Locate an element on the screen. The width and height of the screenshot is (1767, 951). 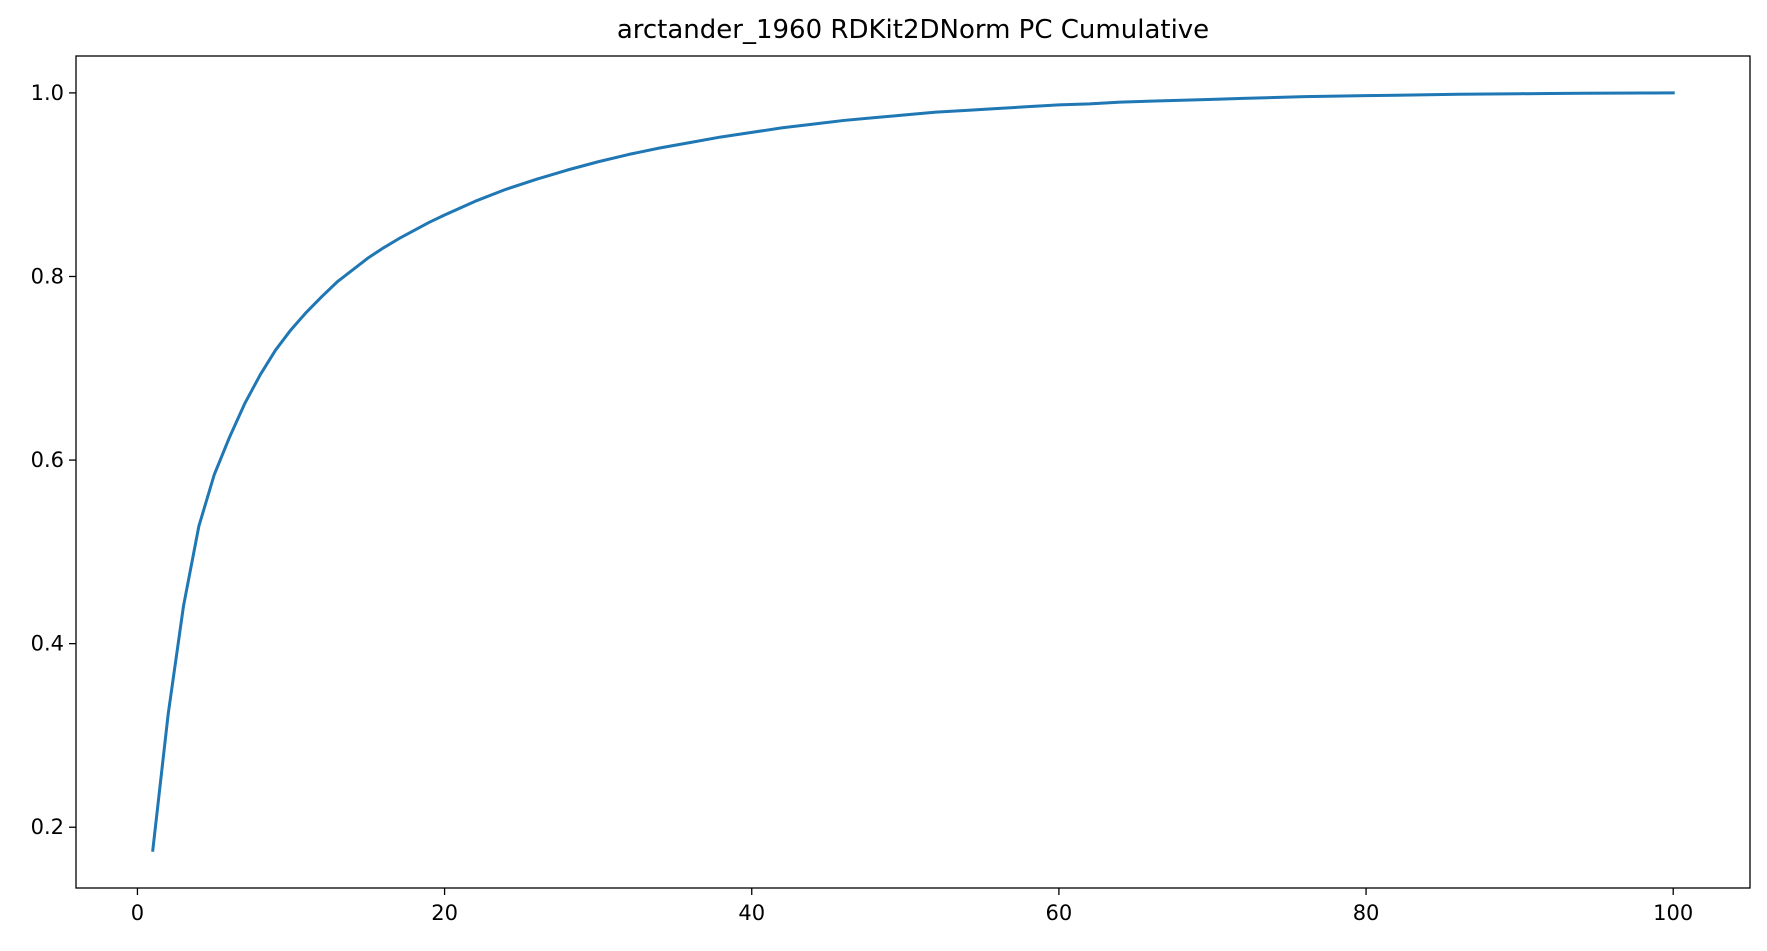
x-tick-label: 60 is located at coordinates (1059, 913).